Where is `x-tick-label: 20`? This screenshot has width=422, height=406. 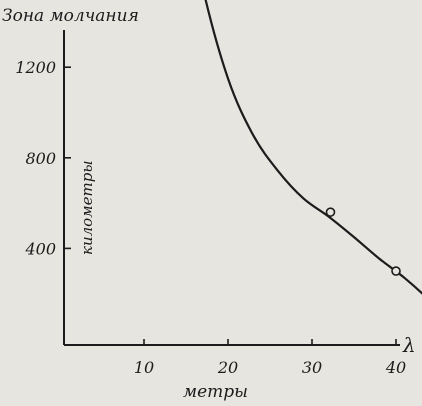 x-tick-label: 20 is located at coordinates (227, 367).